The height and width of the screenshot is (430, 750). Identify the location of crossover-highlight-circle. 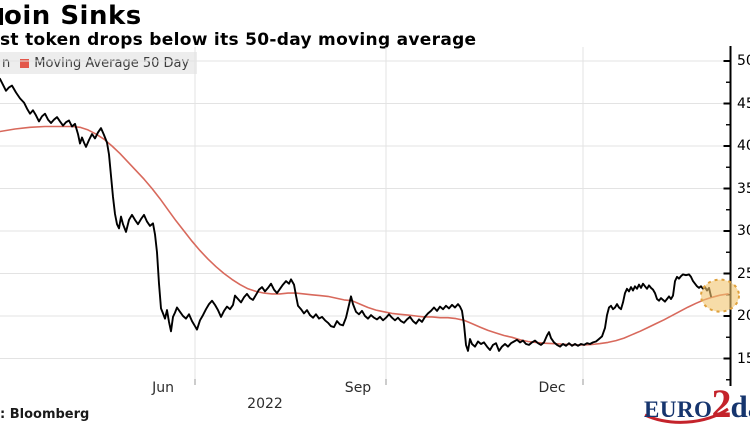
(720, 295).